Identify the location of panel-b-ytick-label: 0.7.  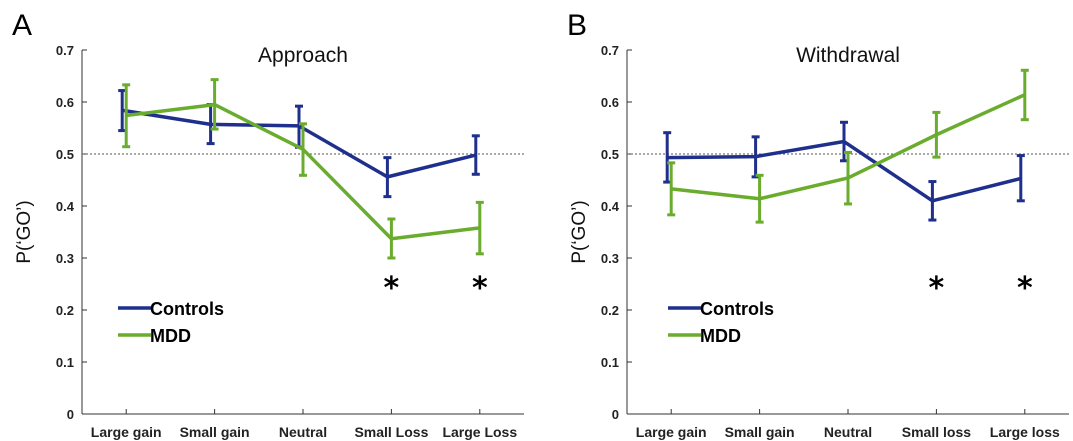
(610, 50).